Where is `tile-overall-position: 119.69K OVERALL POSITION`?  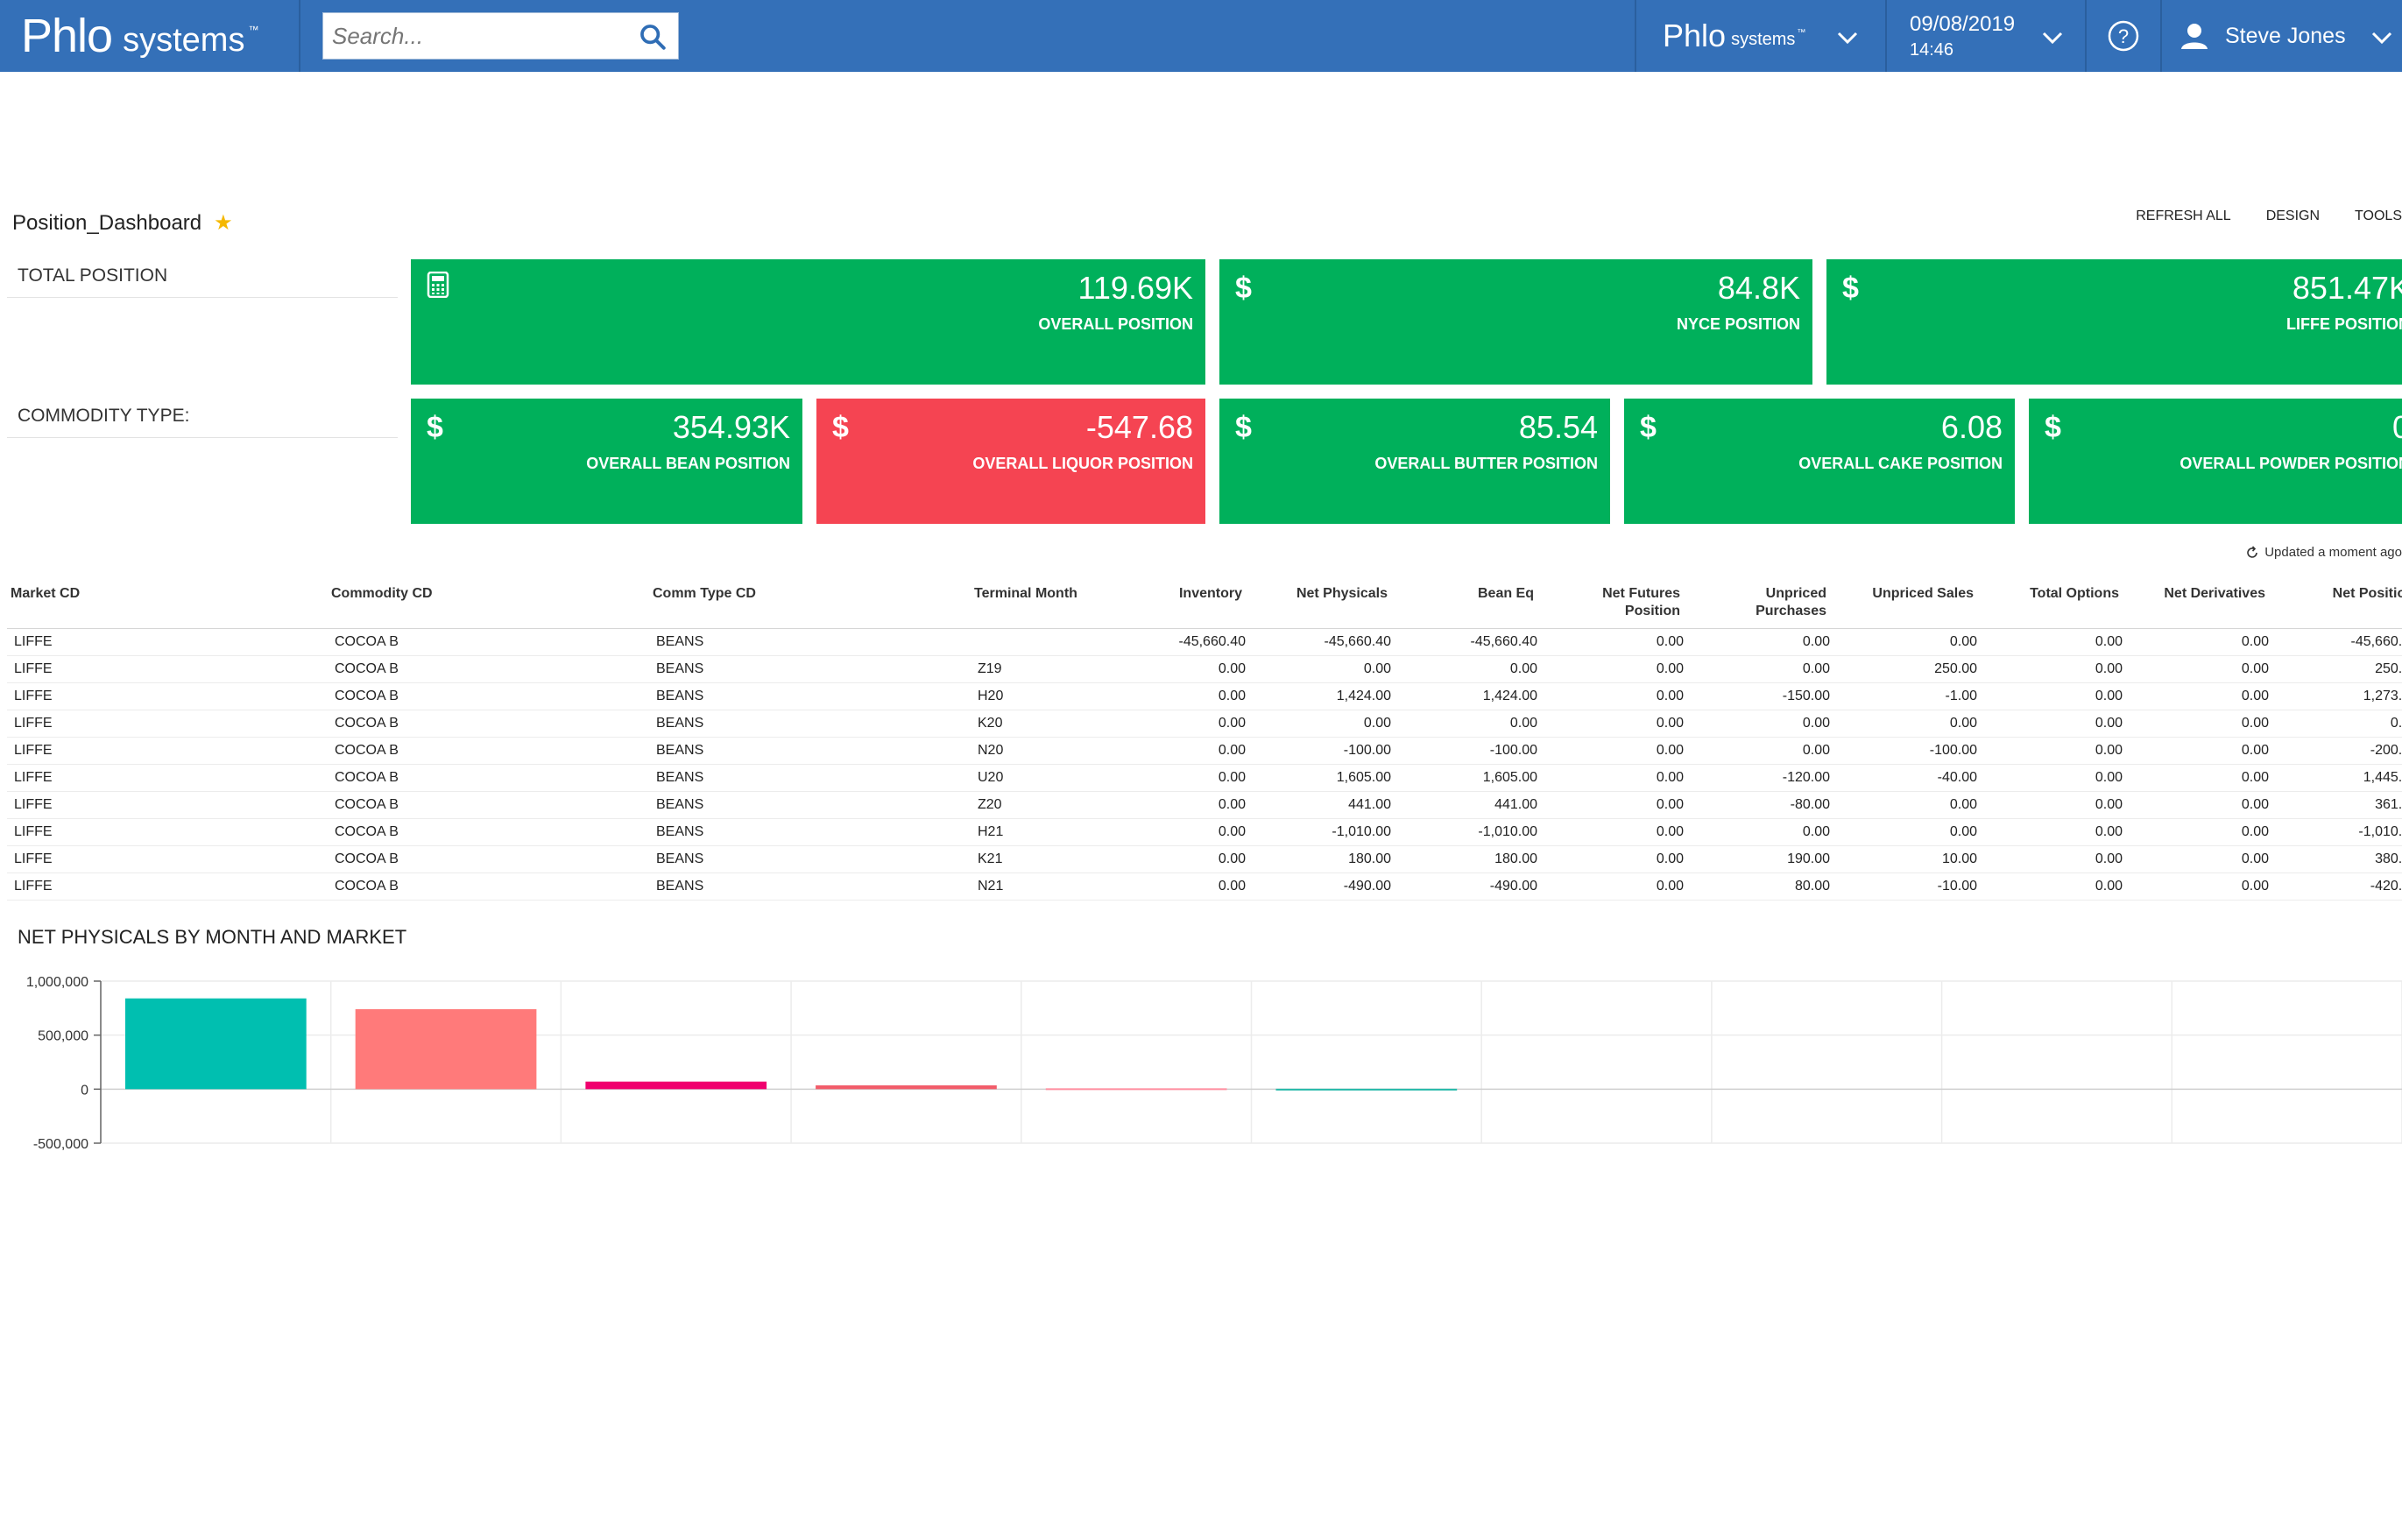
tile-overall-position: 119.69K OVERALL POSITION is located at coordinates (808, 322).